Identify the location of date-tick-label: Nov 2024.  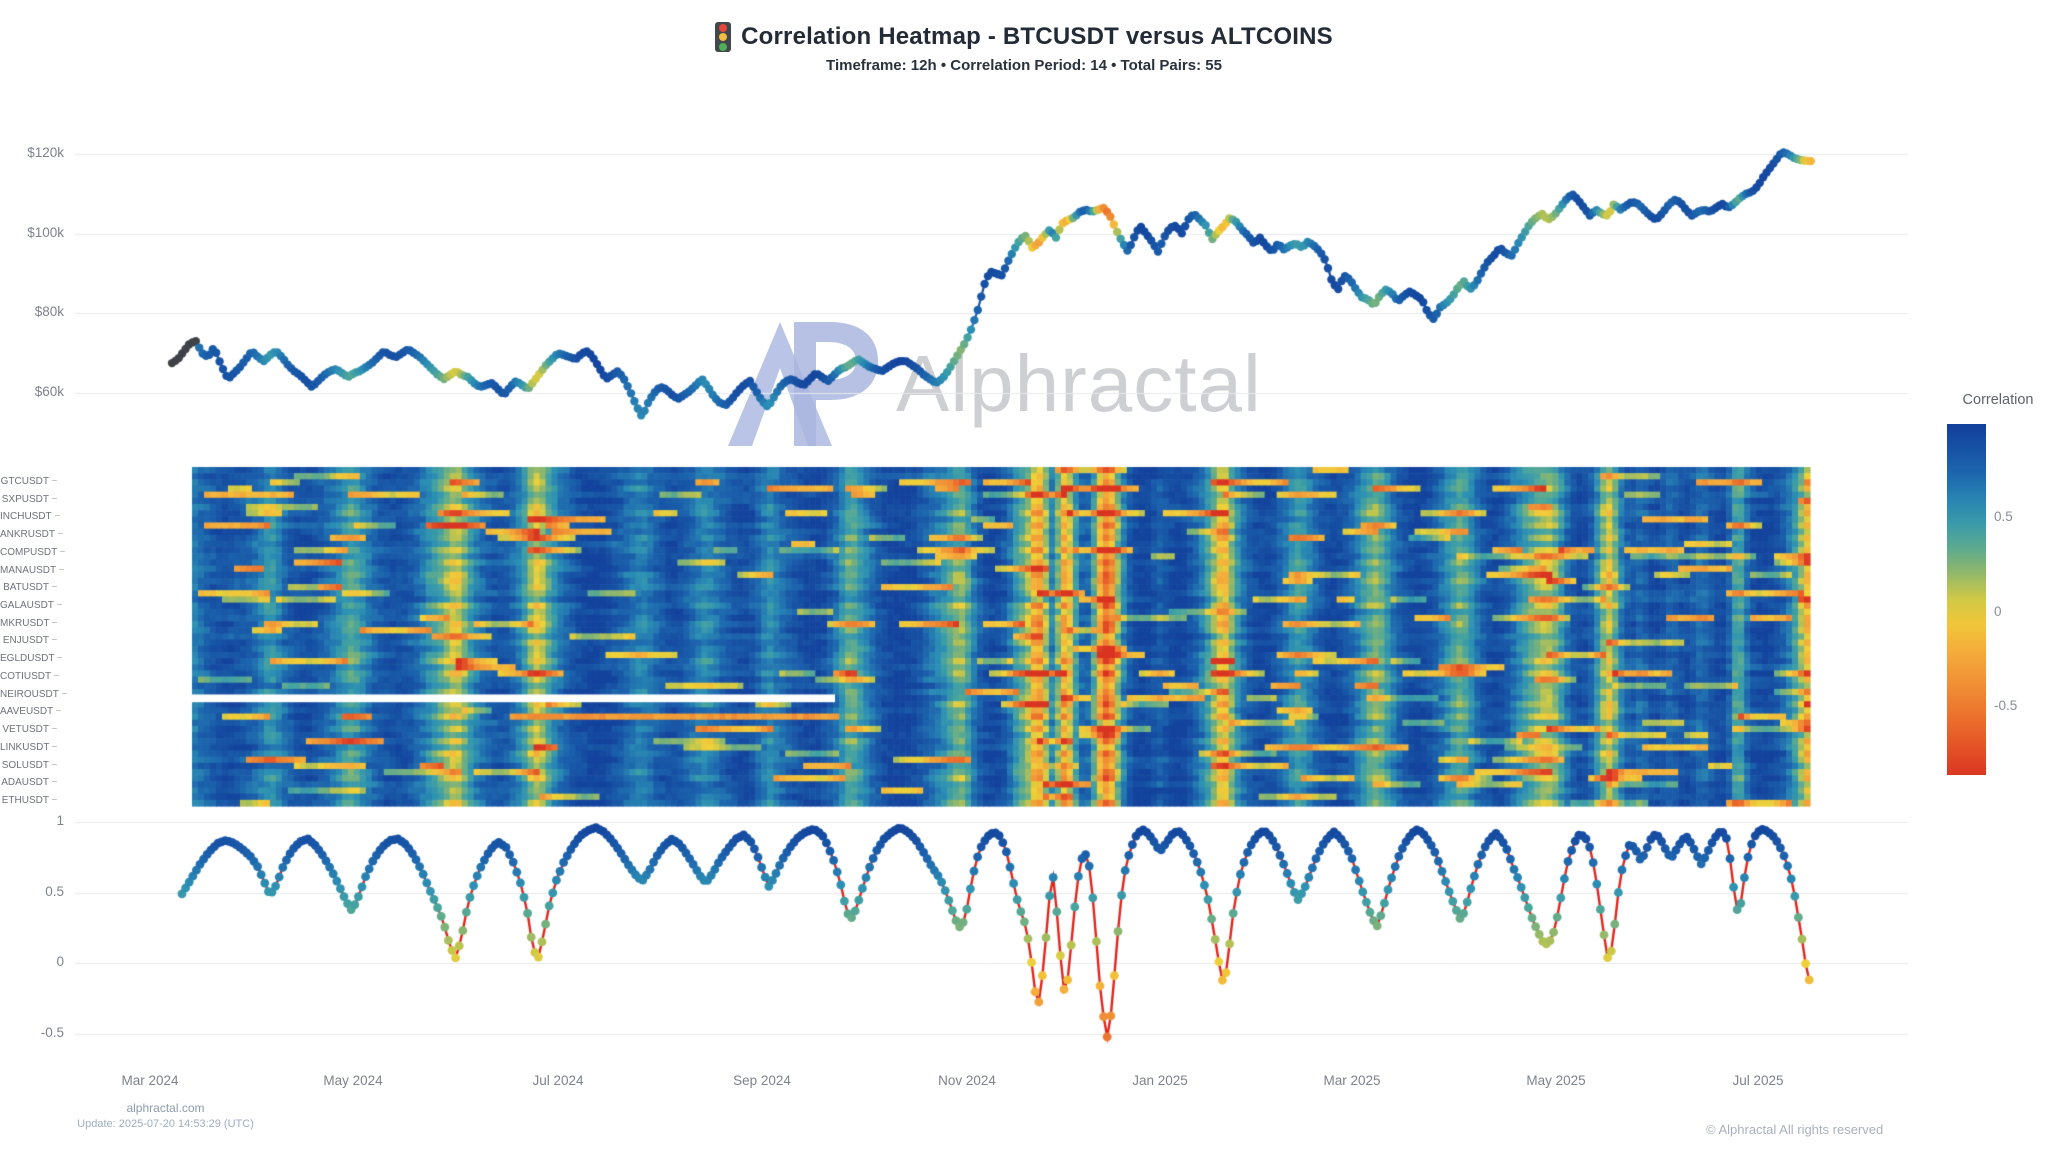
(967, 1080).